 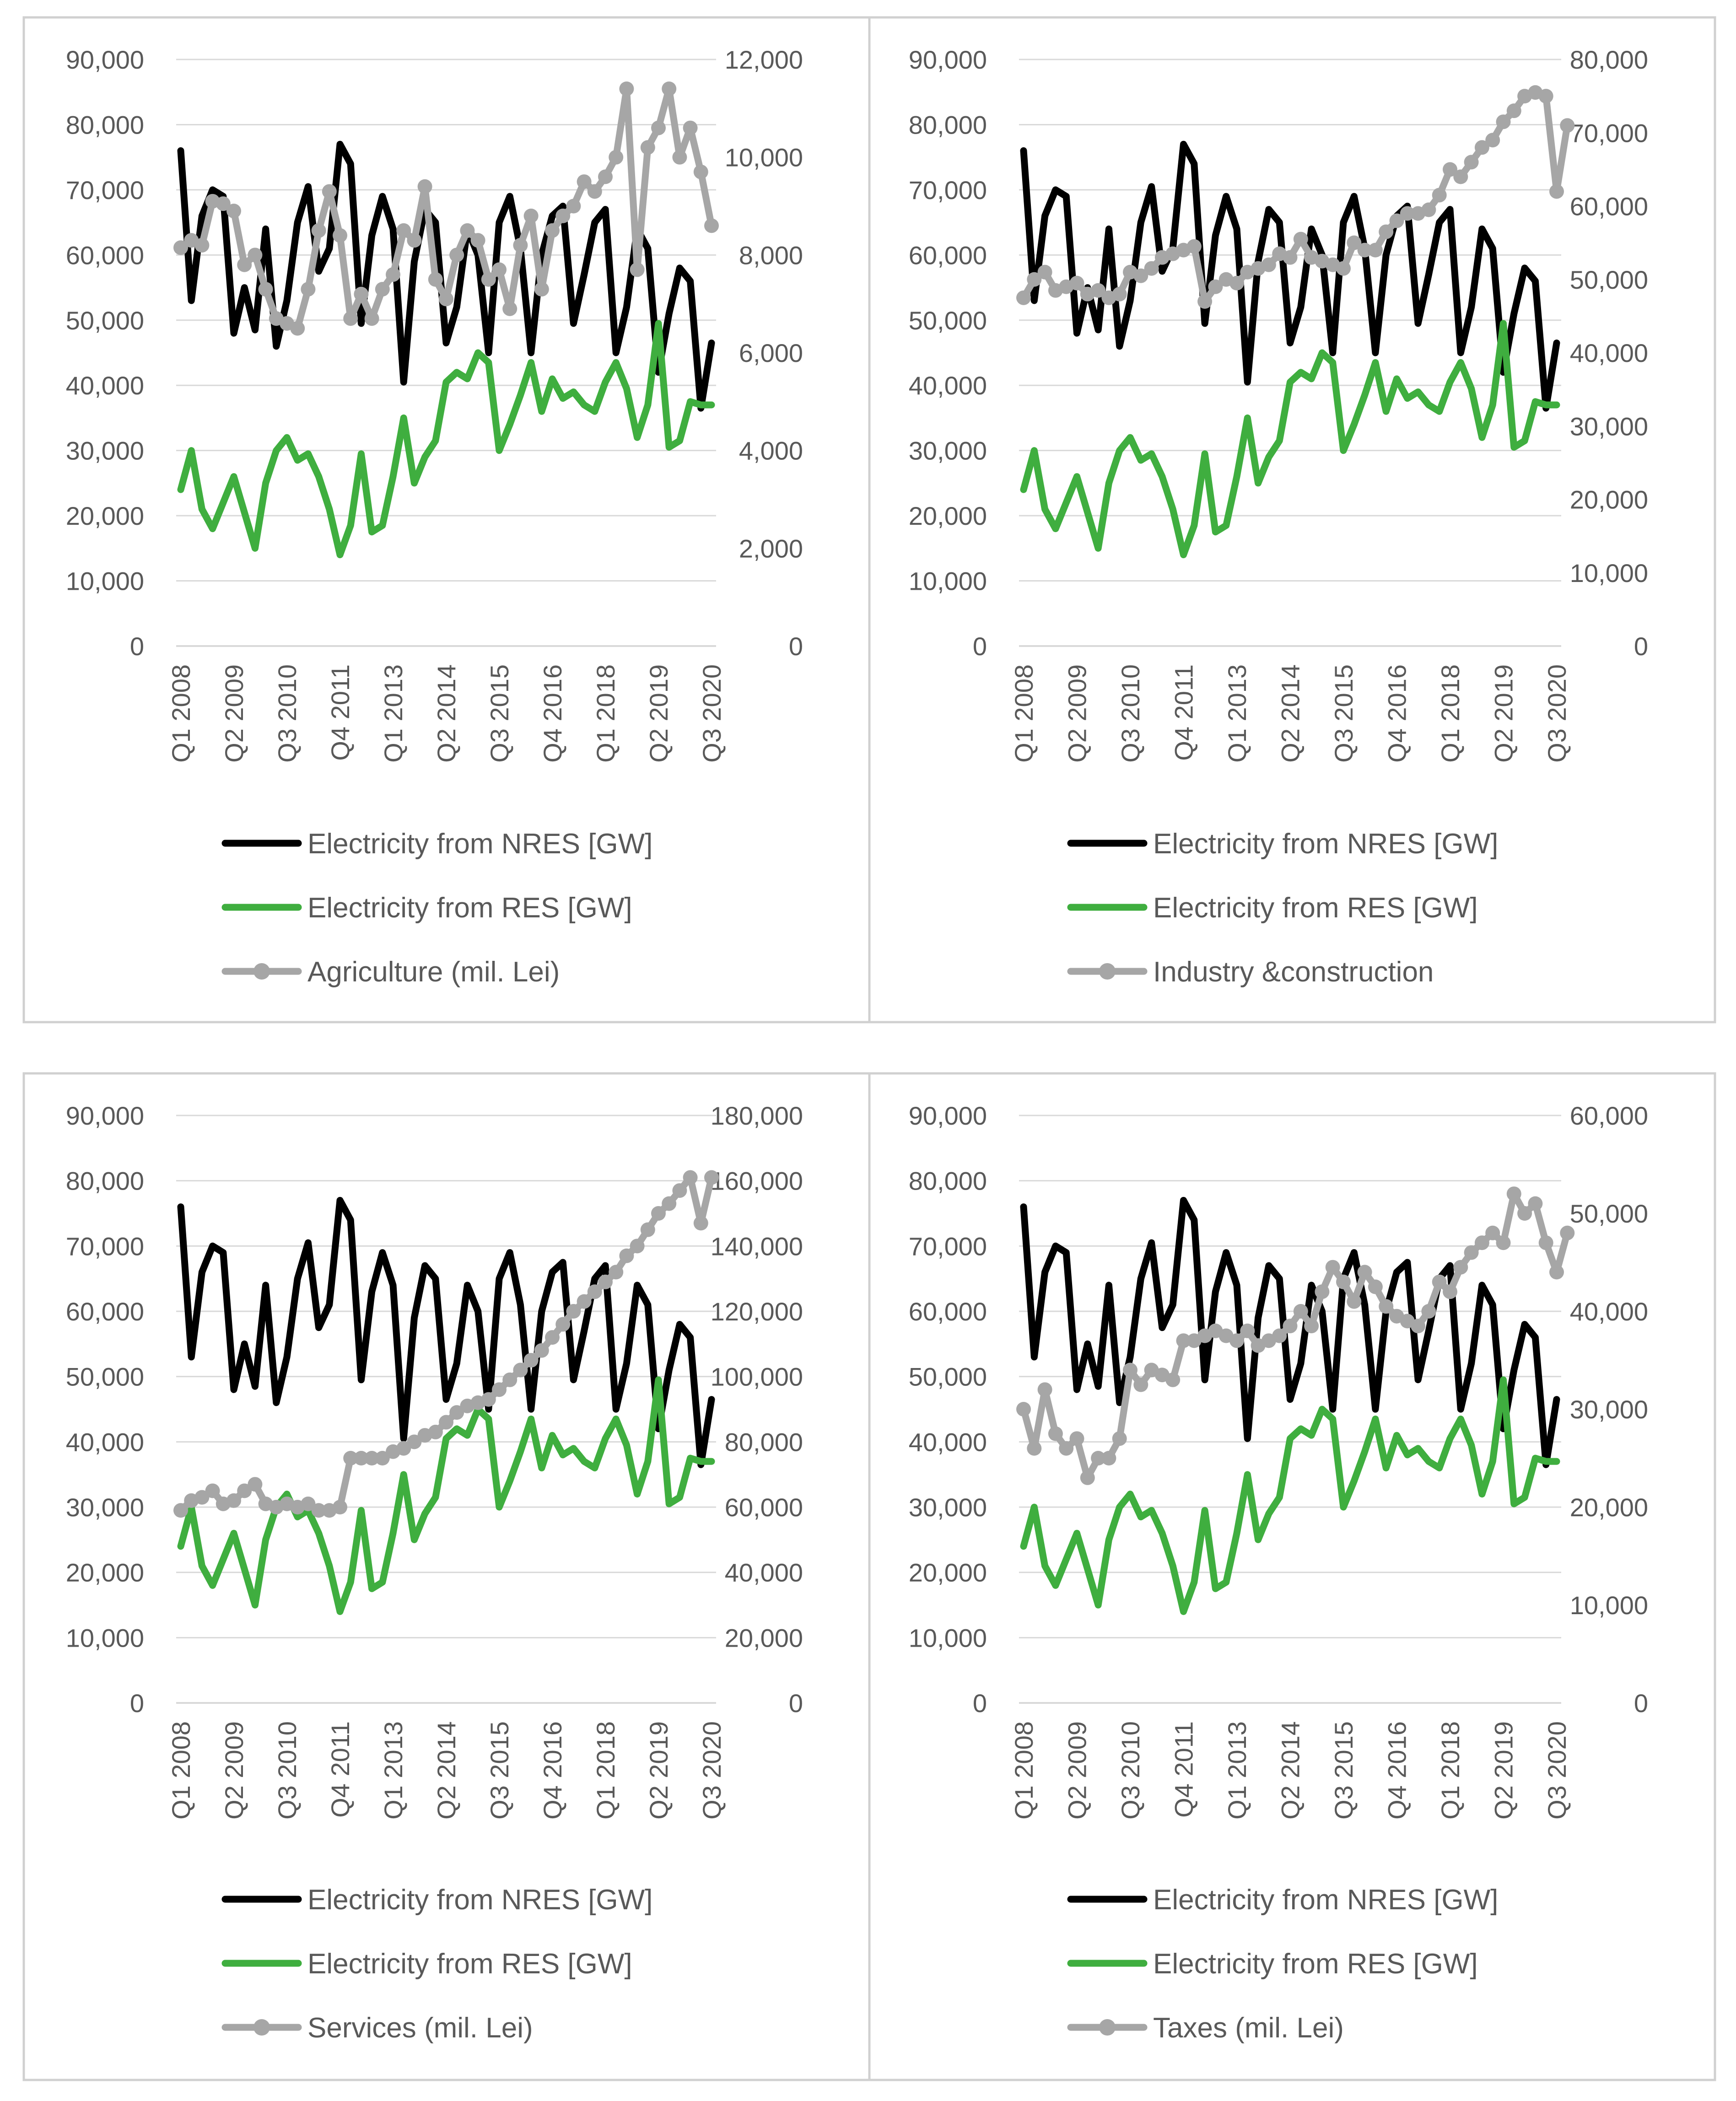 What do you see at coordinates (764, 158) in the screenshot?
I see `right-axis-tick-label: 10,000` at bounding box center [764, 158].